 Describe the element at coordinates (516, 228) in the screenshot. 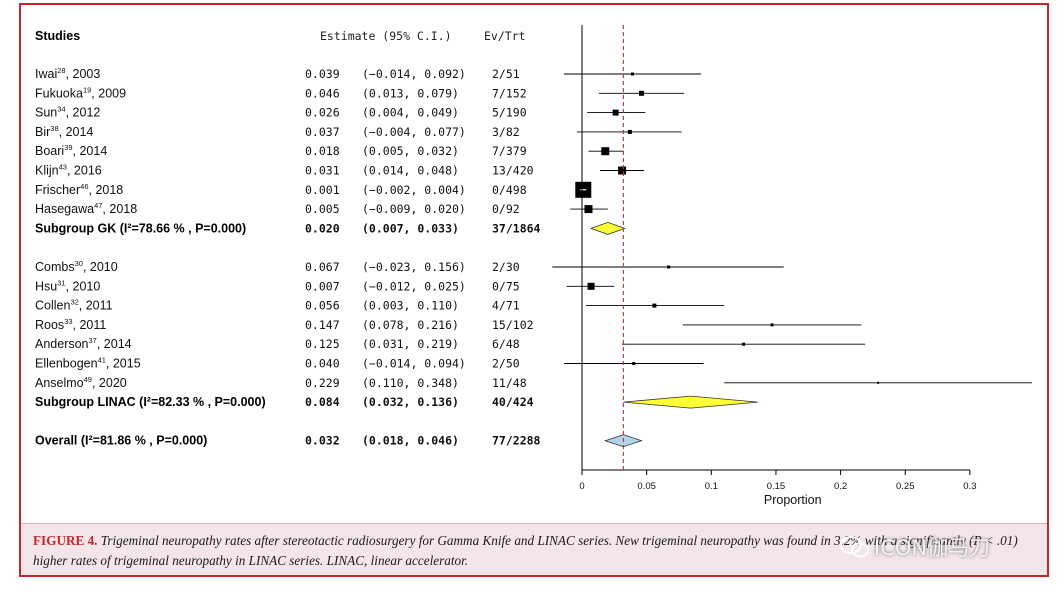

I see `subgroup-summary-evtrt: 37/1864` at that location.